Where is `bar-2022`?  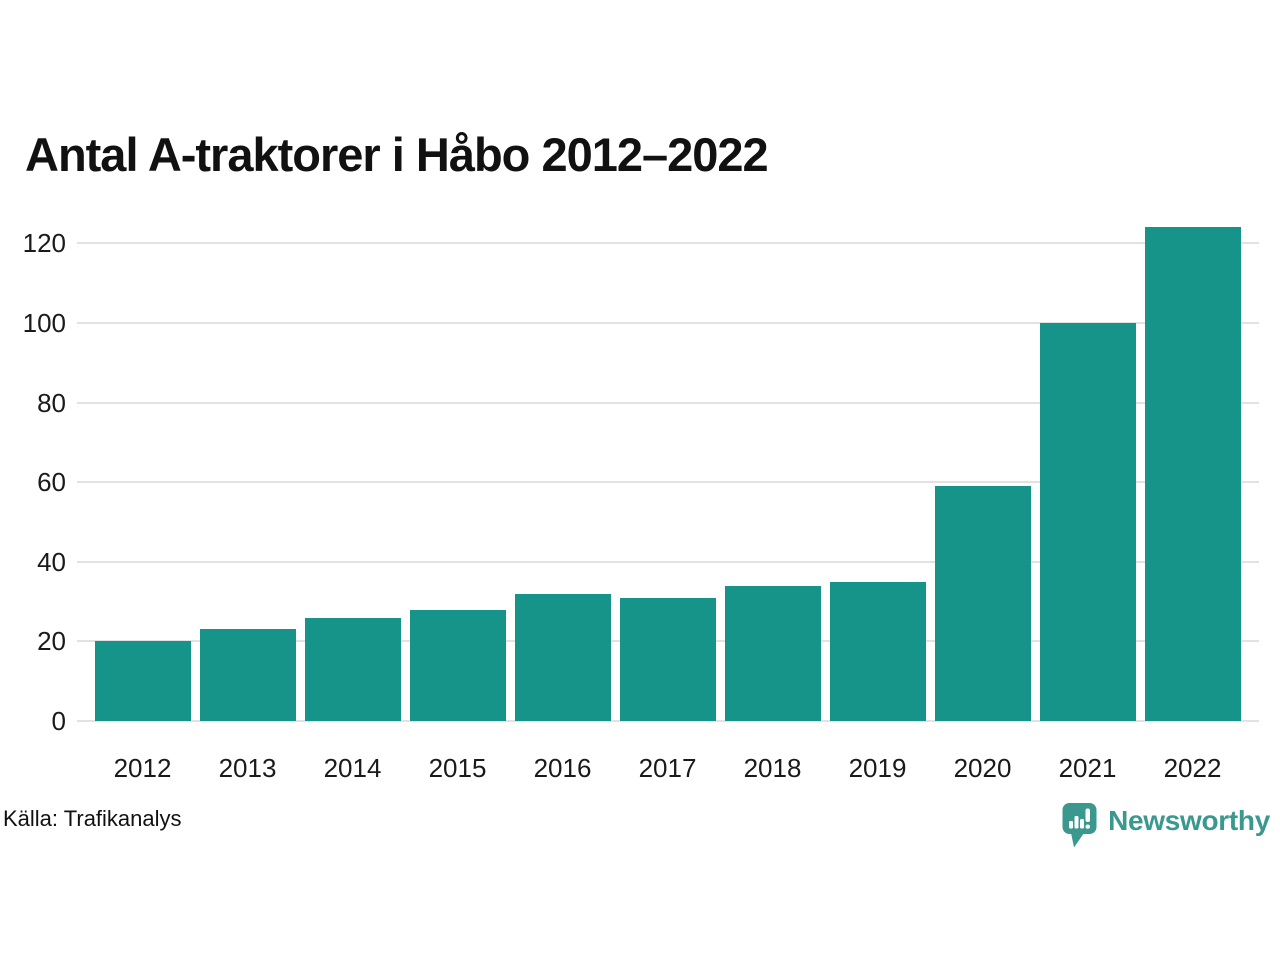 bar-2022 is located at coordinates (1192, 474).